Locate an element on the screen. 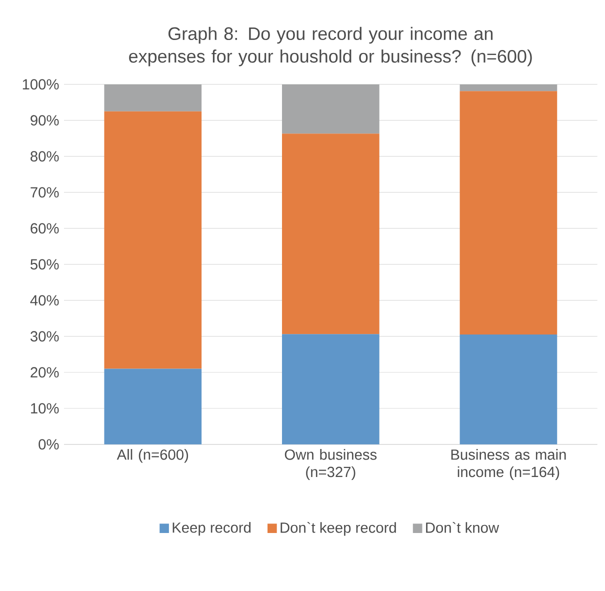 The image size is (605, 591). y-tick-label: 80% is located at coordinates (44, 156).